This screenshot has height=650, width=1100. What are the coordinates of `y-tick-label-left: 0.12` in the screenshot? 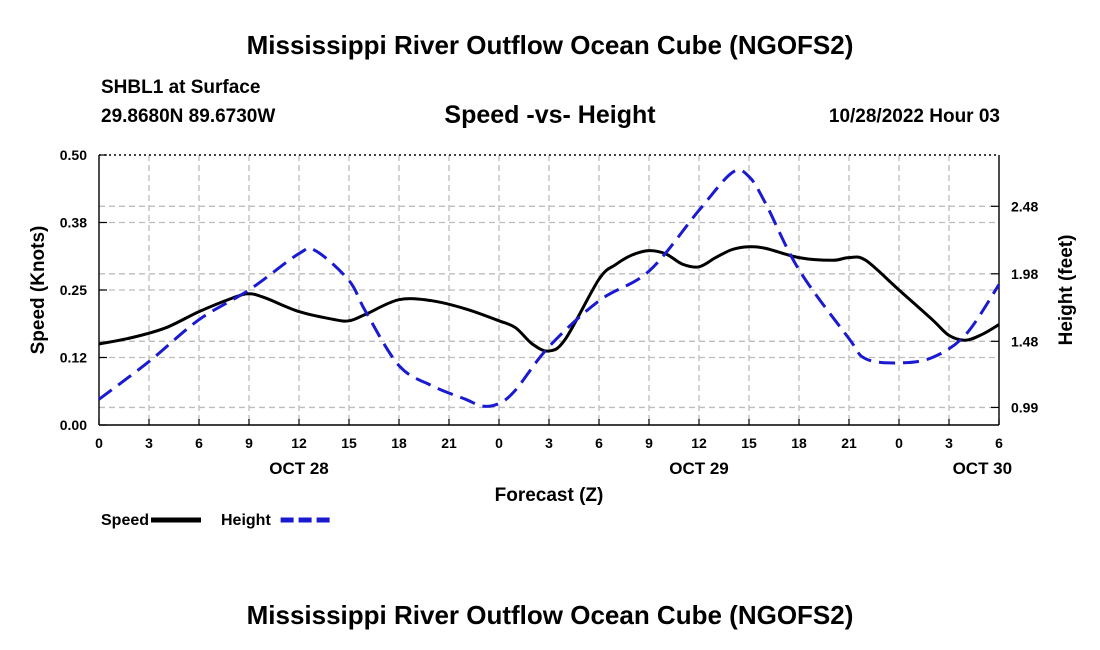 It's located at (73, 358).